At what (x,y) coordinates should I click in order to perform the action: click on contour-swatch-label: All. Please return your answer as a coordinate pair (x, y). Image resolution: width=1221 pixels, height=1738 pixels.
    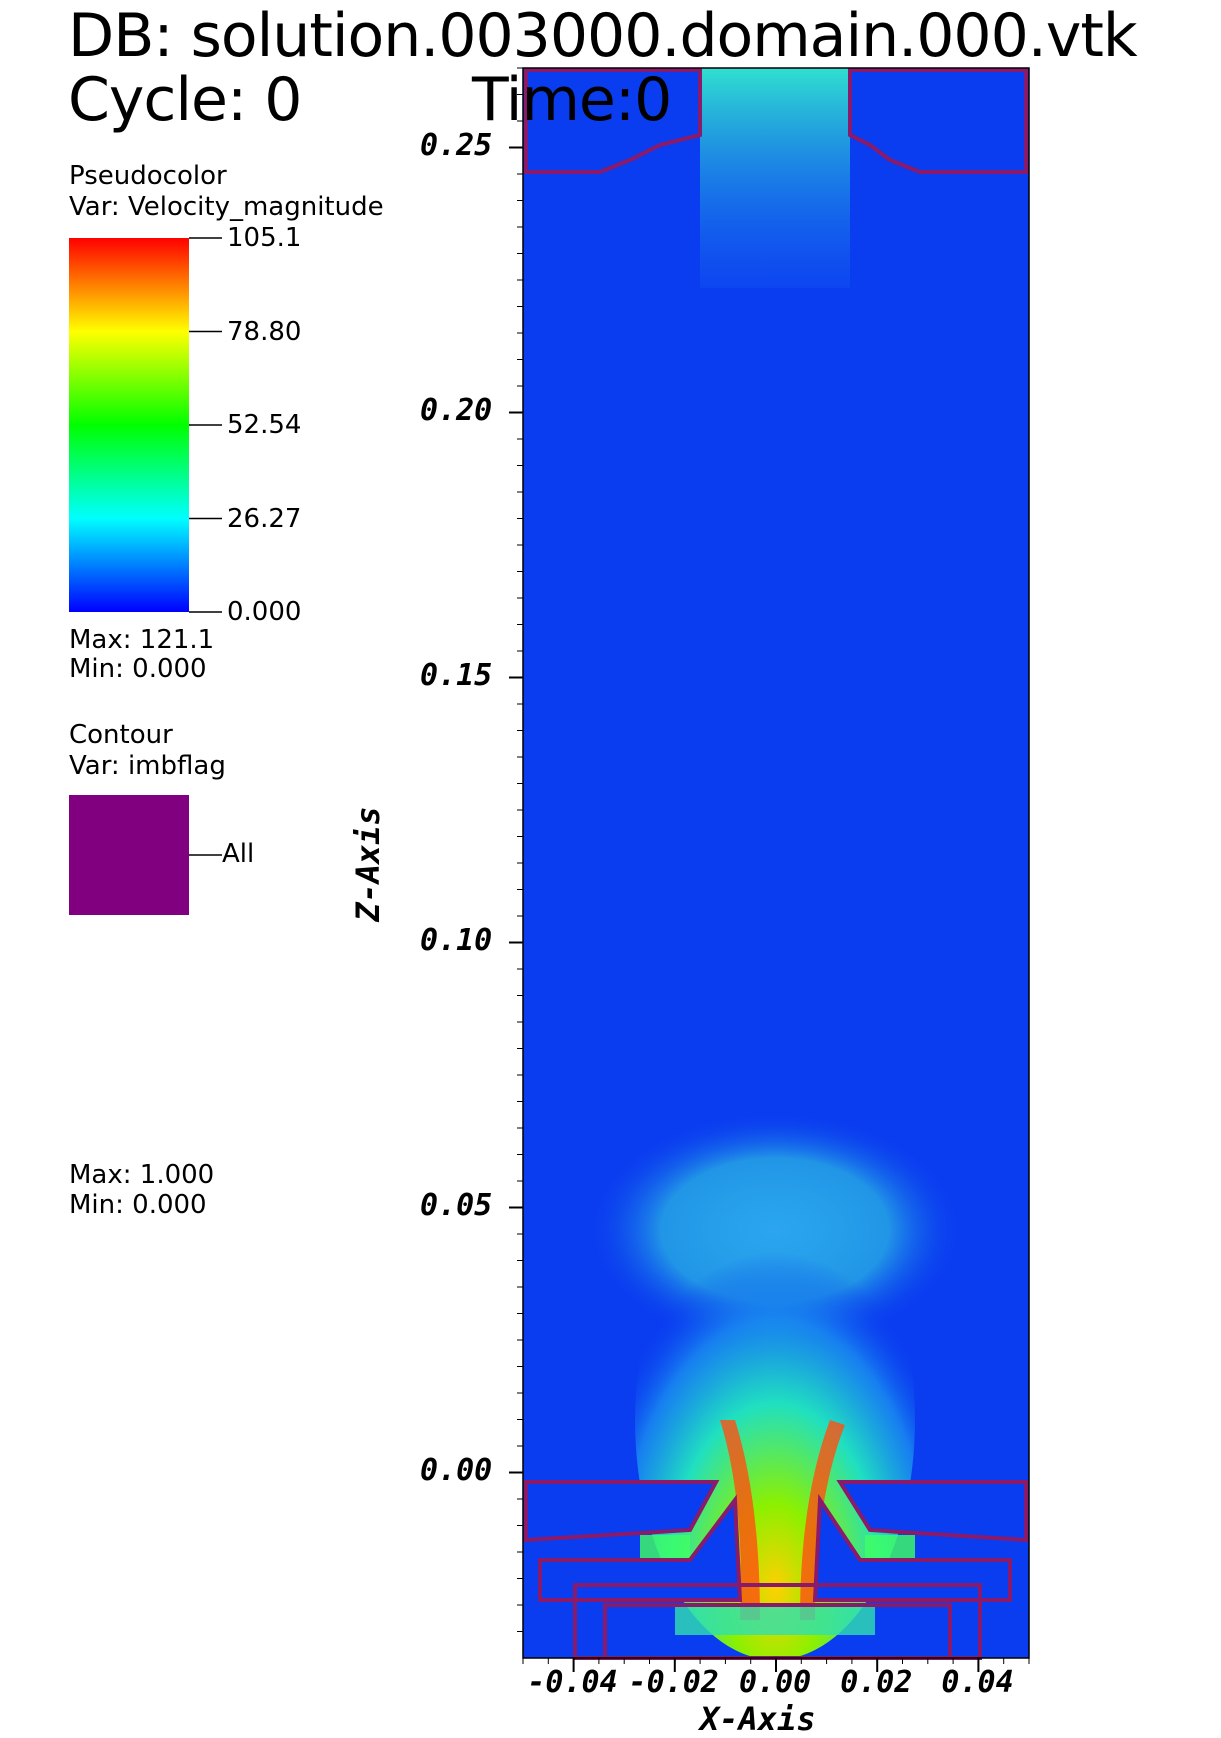
    Looking at the image, I should click on (238, 854).